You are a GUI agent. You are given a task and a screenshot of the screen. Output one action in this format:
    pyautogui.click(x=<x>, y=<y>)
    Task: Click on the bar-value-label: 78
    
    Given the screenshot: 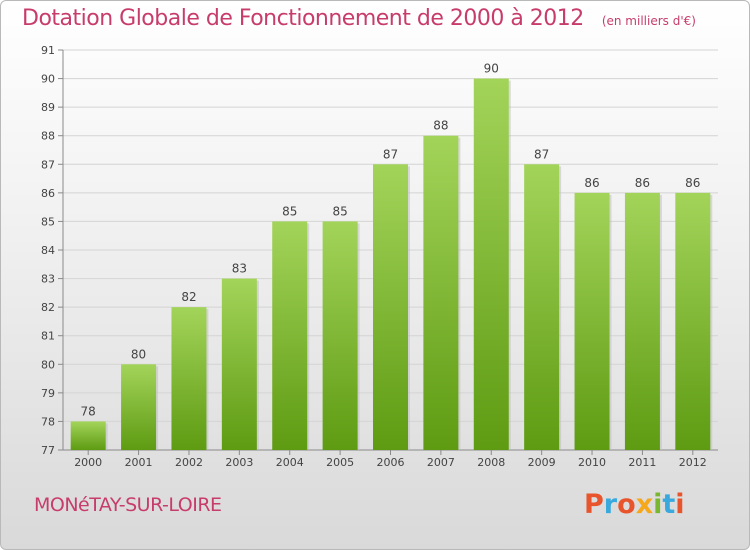 What is the action you would take?
    pyautogui.click(x=88, y=411)
    